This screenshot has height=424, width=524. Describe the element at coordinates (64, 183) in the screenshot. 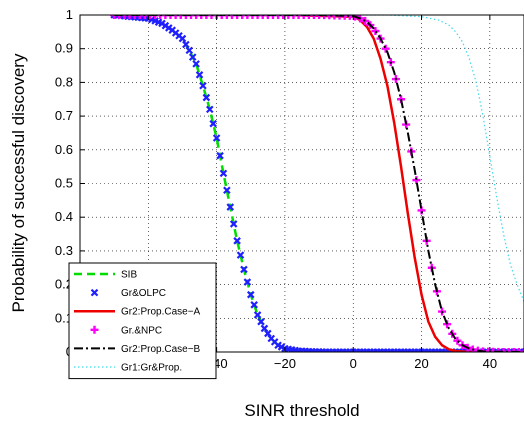

I see `y-tick-label: 0.5` at that location.